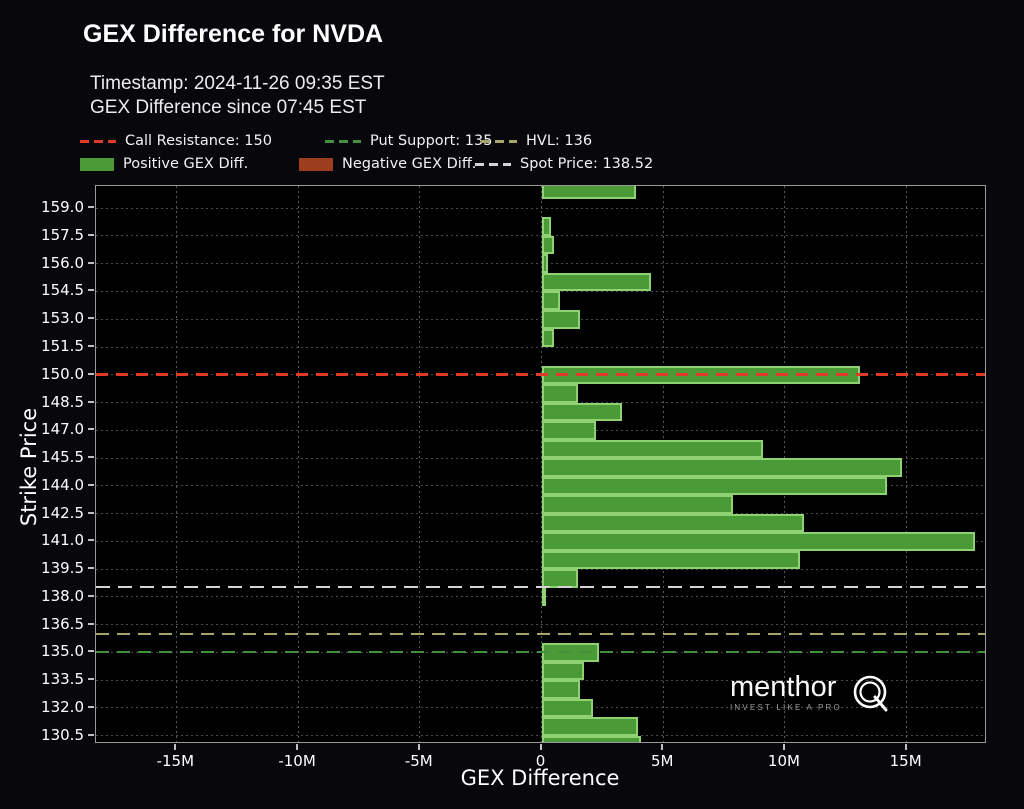 This screenshot has height=809, width=1024. I want to click on legend-label: HVL: 136, so click(559, 141).